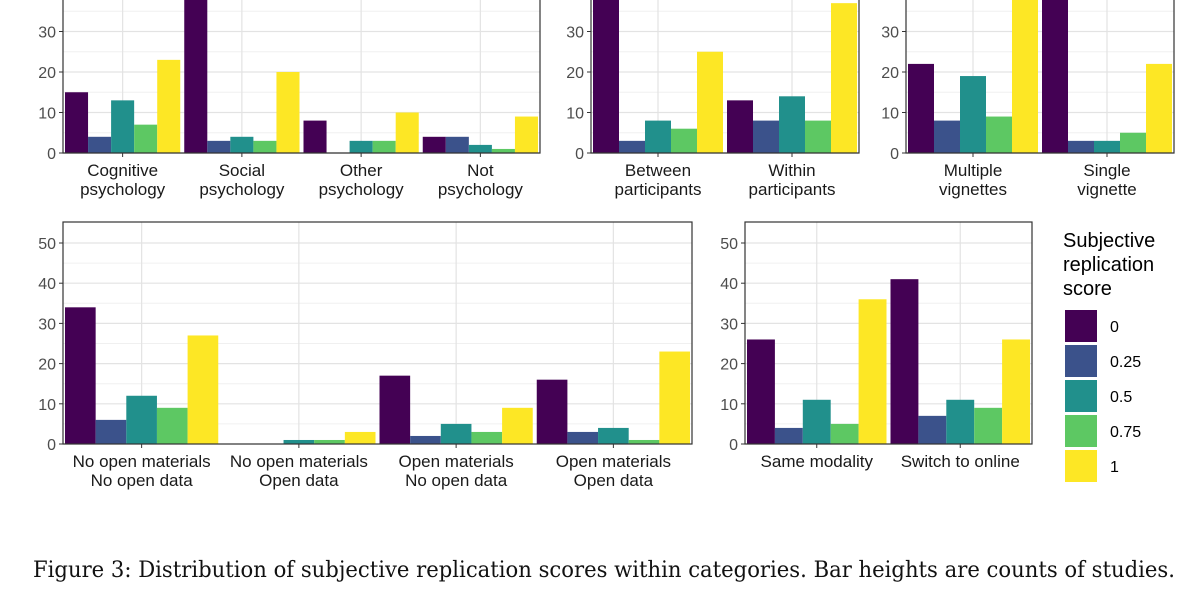 The width and height of the screenshot is (1200, 600). I want to click on x-category-label: Within, so click(791, 170).